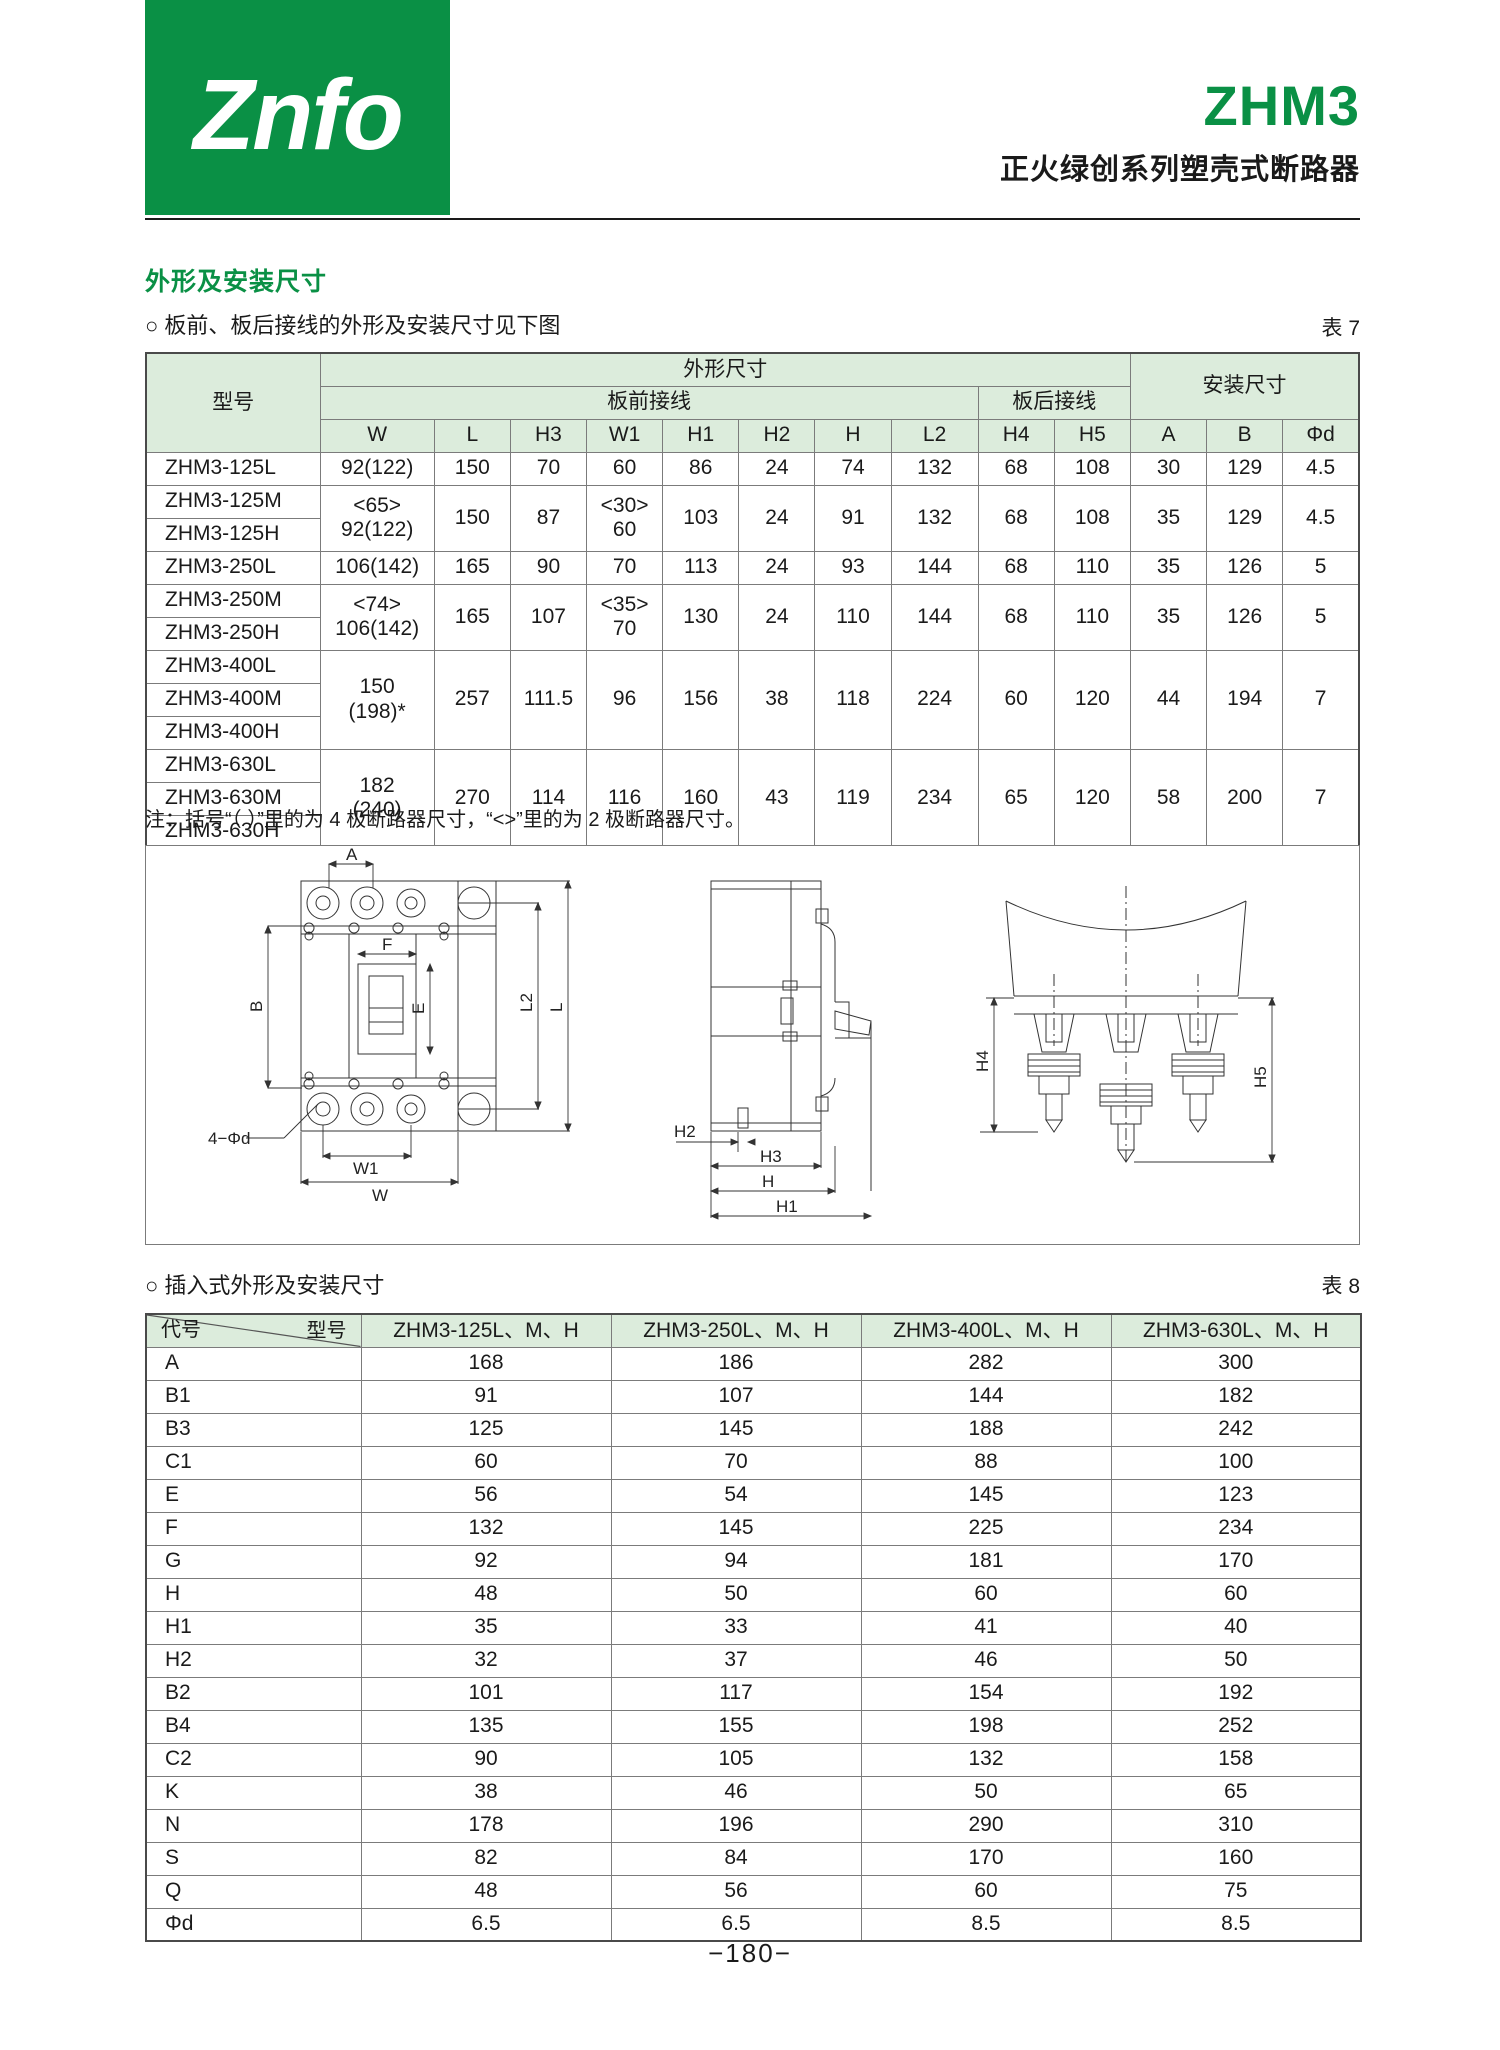 Image resolution: width=1500 pixels, height=2050 pixels. Describe the element at coordinates (486, 1495) in the screenshot. I see `cell-value: 56` at that location.